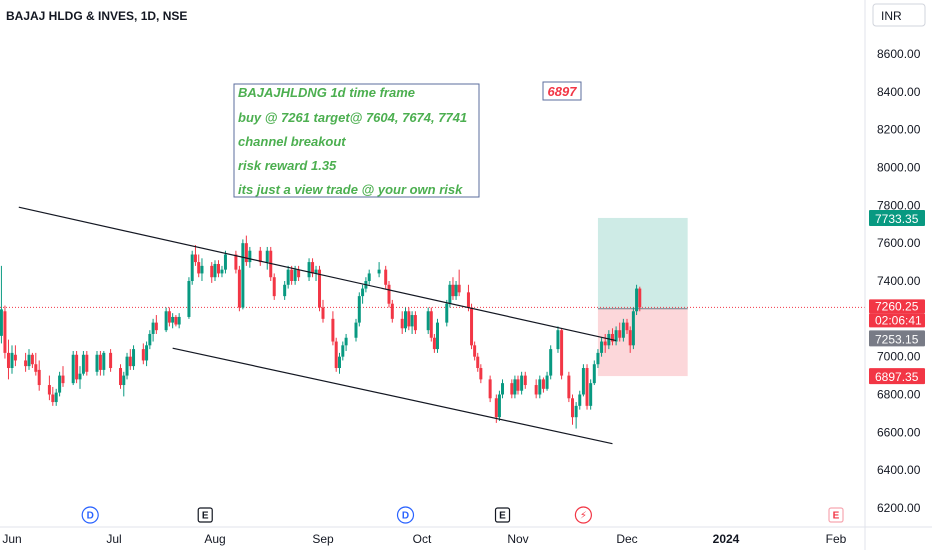  What do you see at coordinates (642, 263) in the screenshot?
I see `position-profit-zone` at bounding box center [642, 263].